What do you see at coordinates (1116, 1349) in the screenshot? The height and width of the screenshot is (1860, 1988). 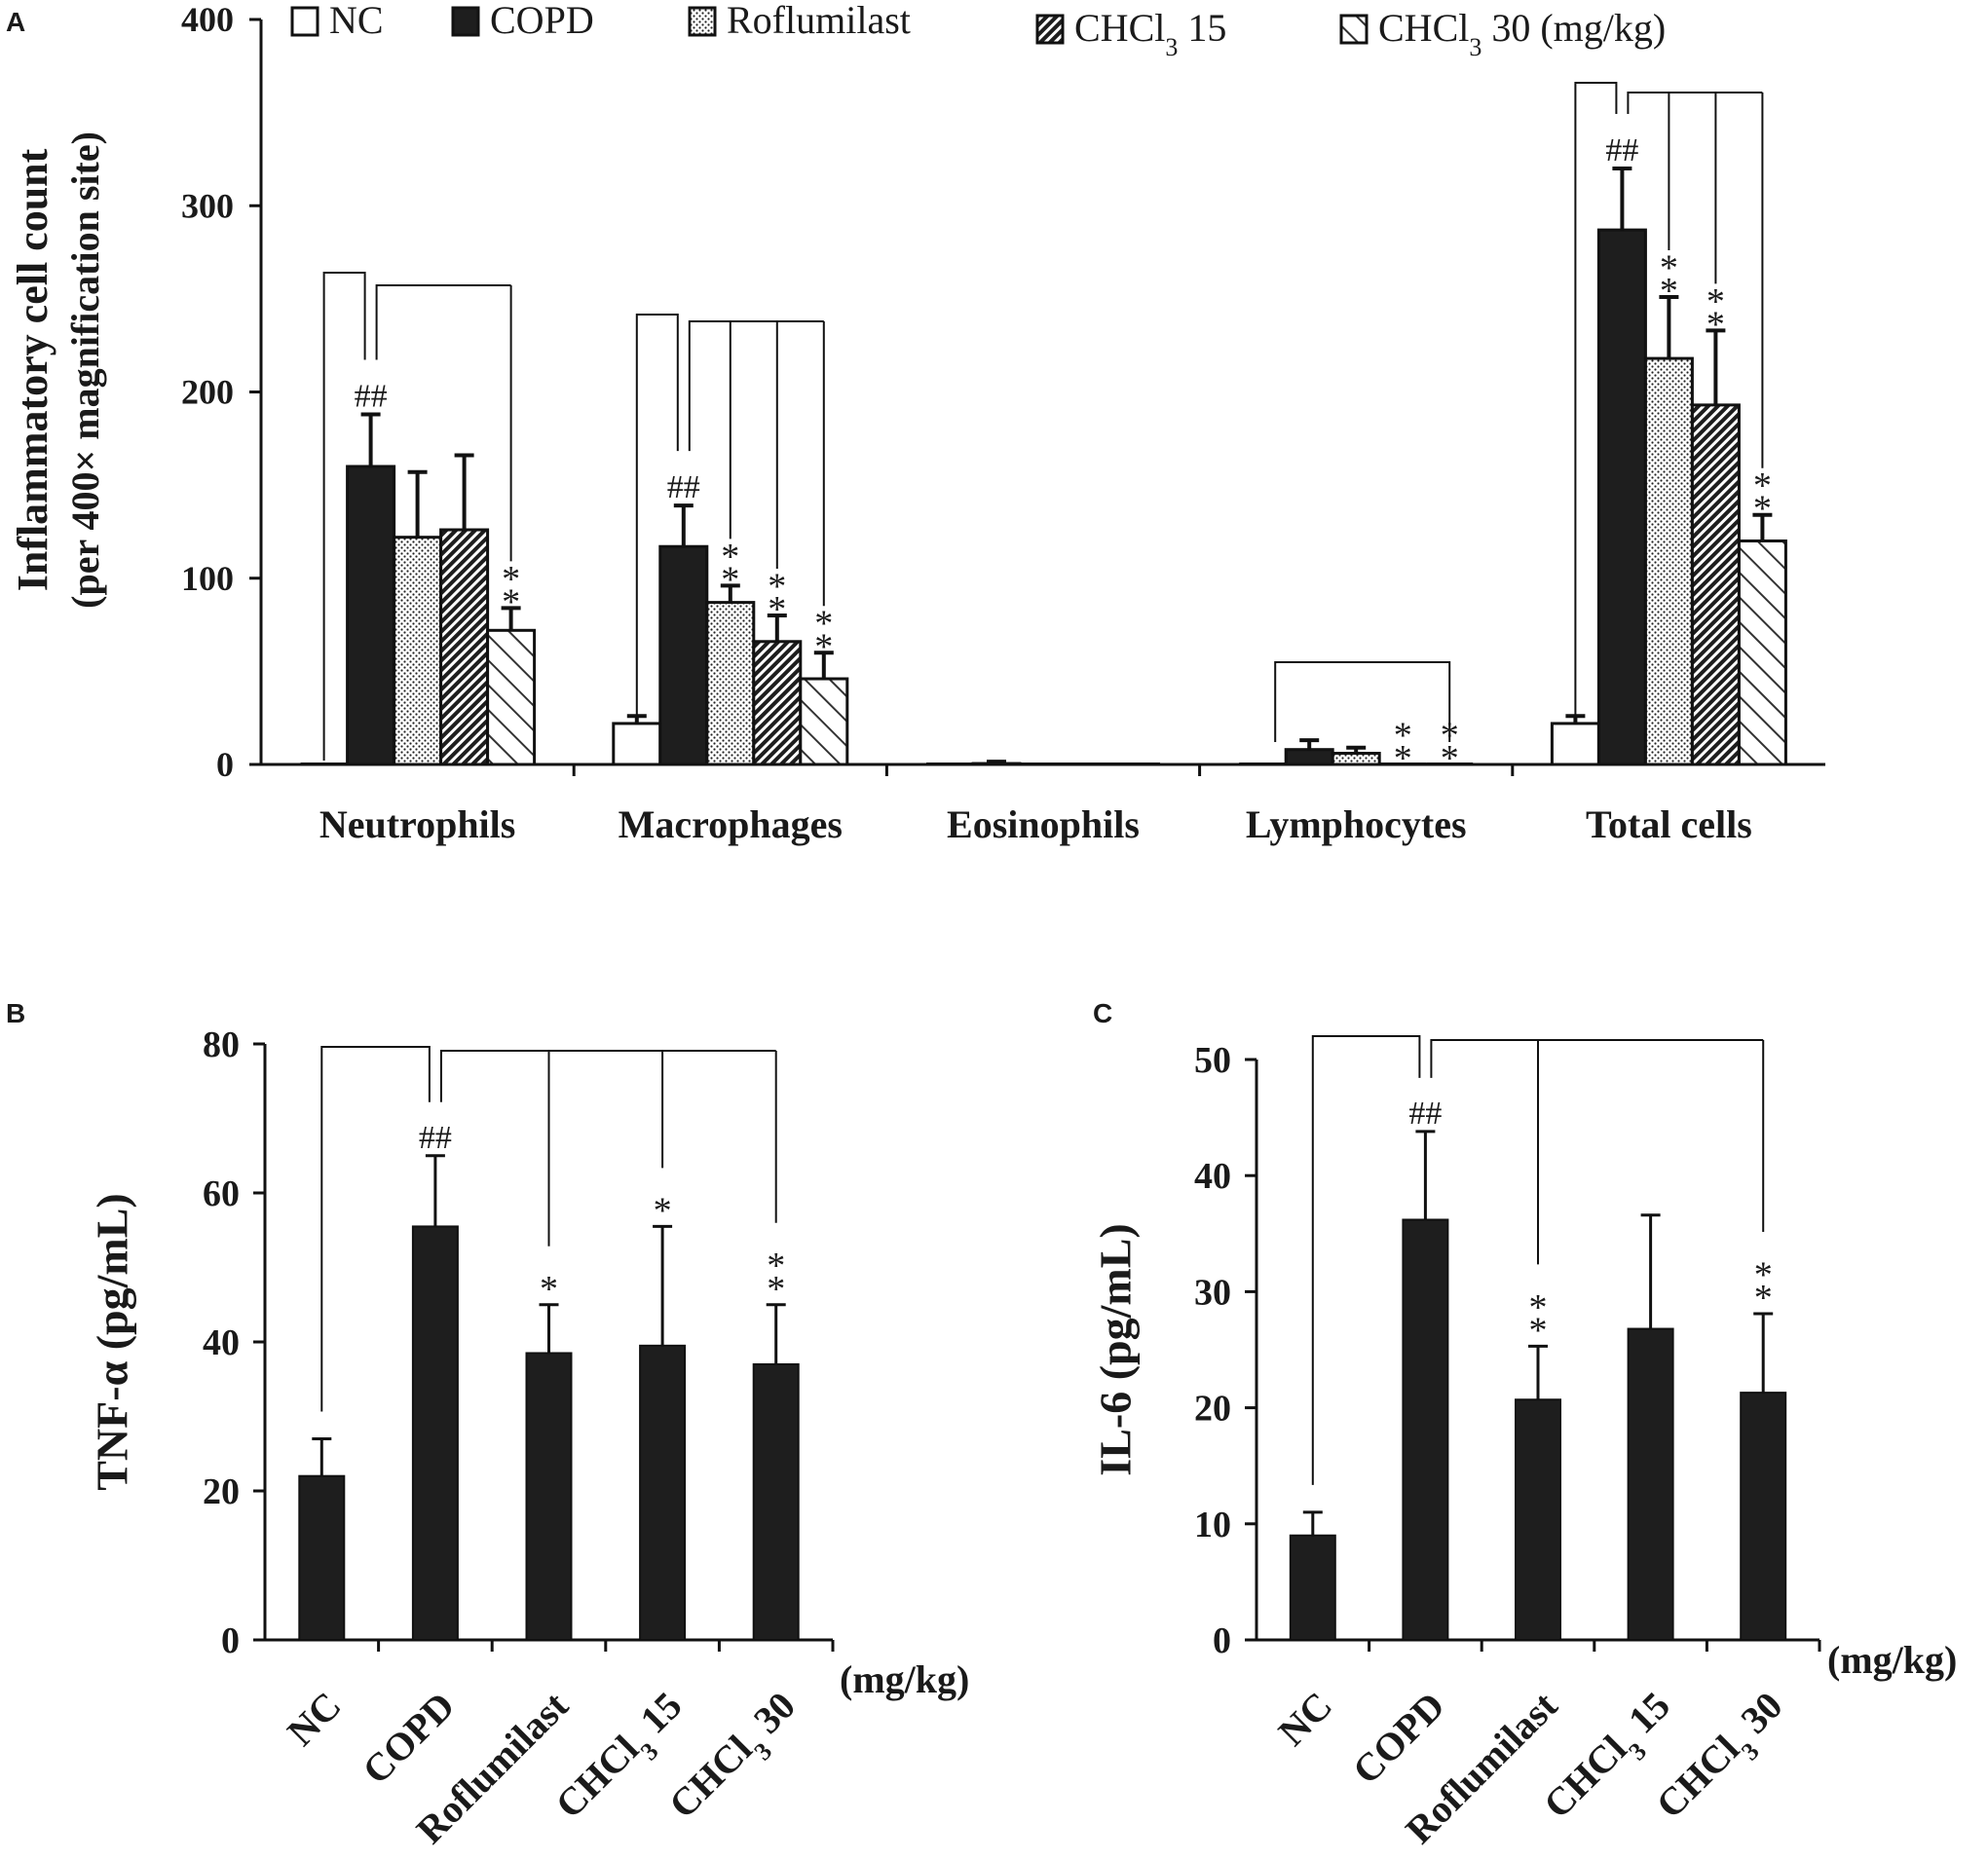 I see `y-axis-label: IL-6 (pg/mL)` at bounding box center [1116, 1349].